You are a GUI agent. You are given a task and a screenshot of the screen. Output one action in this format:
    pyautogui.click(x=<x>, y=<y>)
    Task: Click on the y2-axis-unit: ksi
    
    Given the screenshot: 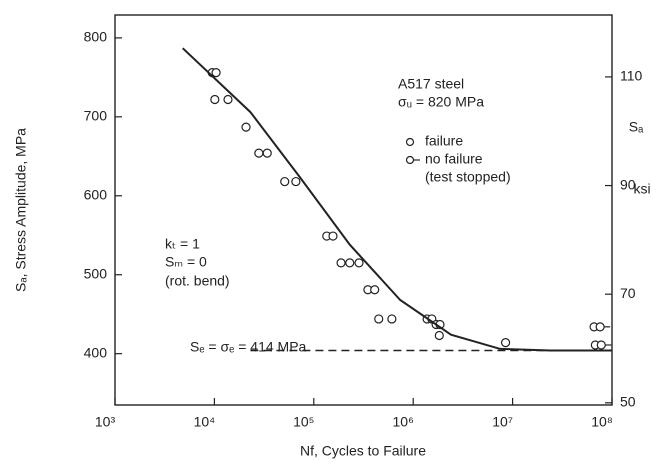 What is the action you would take?
    pyautogui.click(x=641, y=189)
    